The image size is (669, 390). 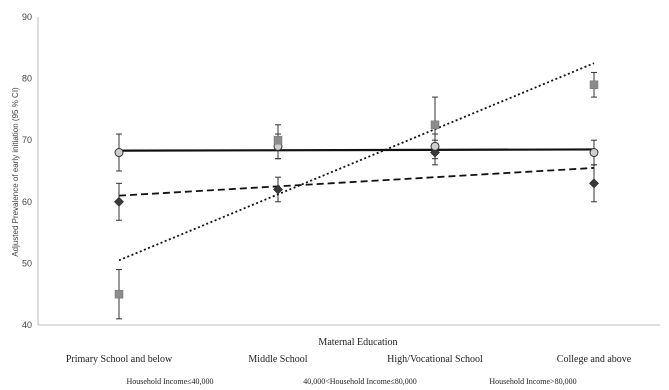 What do you see at coordinates (27, 263) in the screenshot?
I see `y-tick-label: 50` at bounding box center [27, 263].